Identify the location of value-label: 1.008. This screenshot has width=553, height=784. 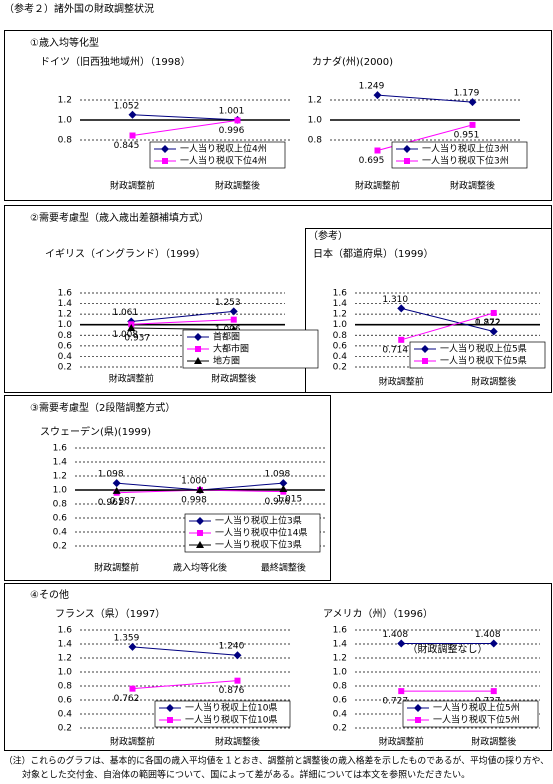
(125, 335).